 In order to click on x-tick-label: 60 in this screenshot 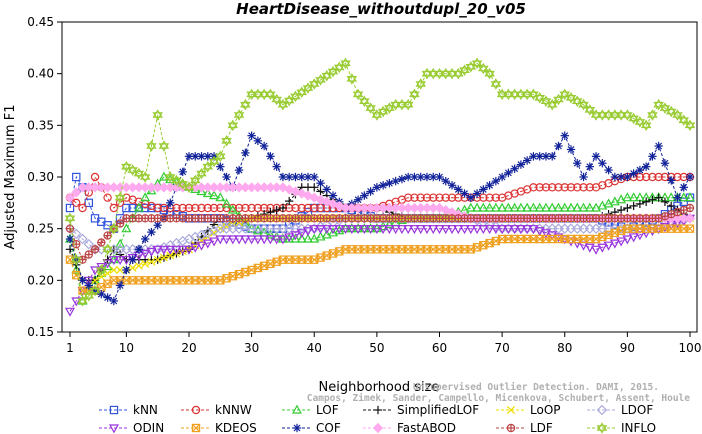, I will do `click(439, 348)`.